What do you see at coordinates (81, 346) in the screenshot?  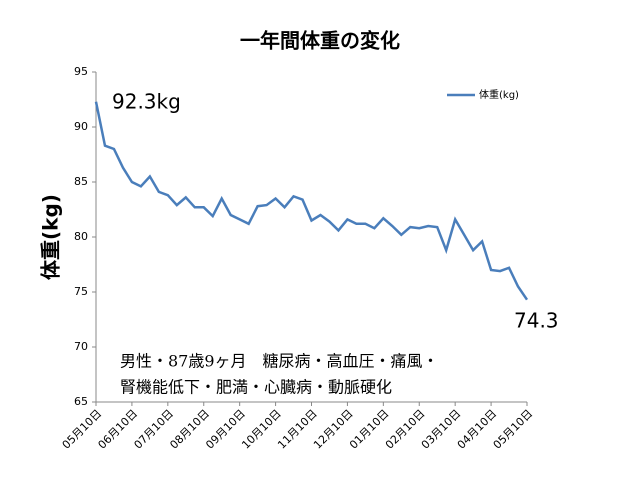 I see `y-tick-label: 70` at bounding box center [81, 346].